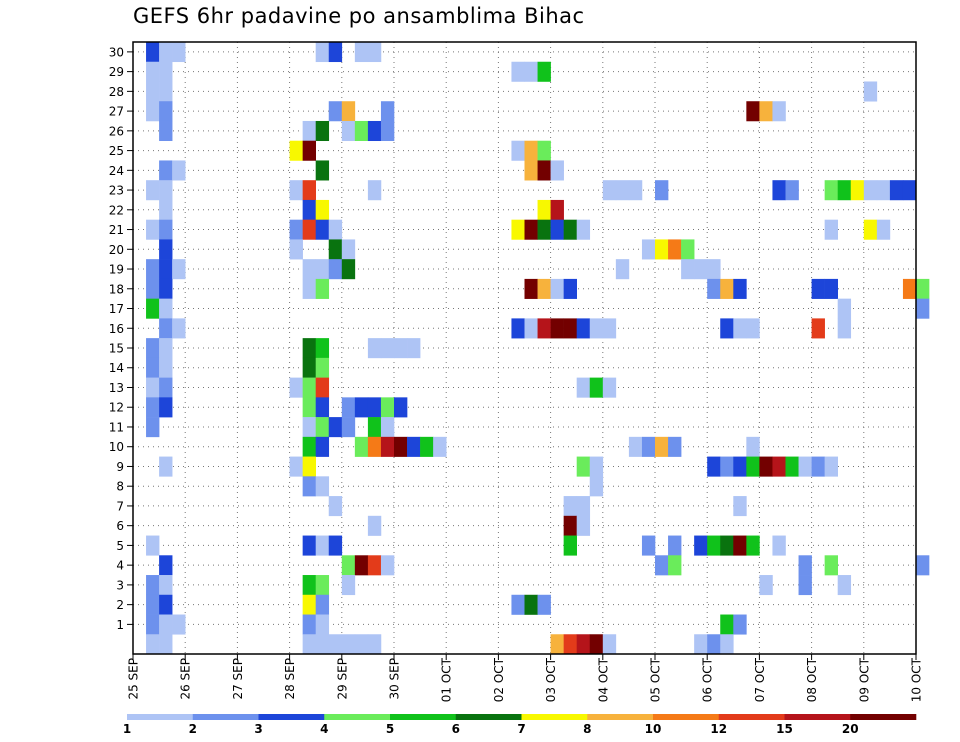  What do you see at coordinates (116, 230) in the screenshot?
I see `y-tick-label: 21` at bounding box center [116, 230].